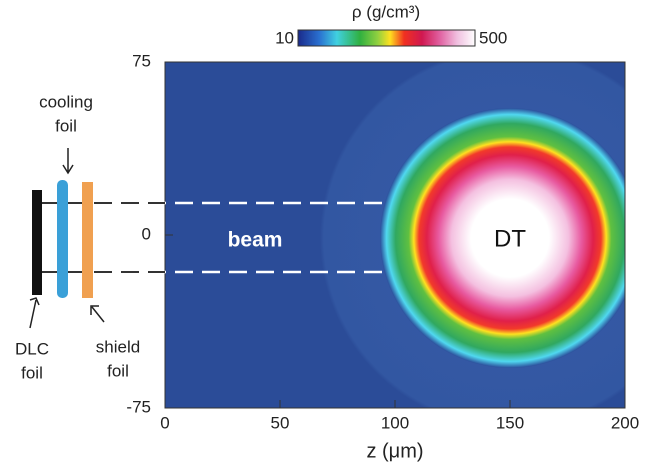 The height and width of the screenshot is (466, 659). Describe the element at coordinates (386, 11) in the screenshot. I see `colorbar-label: ρ (g/cm³)` at that location.